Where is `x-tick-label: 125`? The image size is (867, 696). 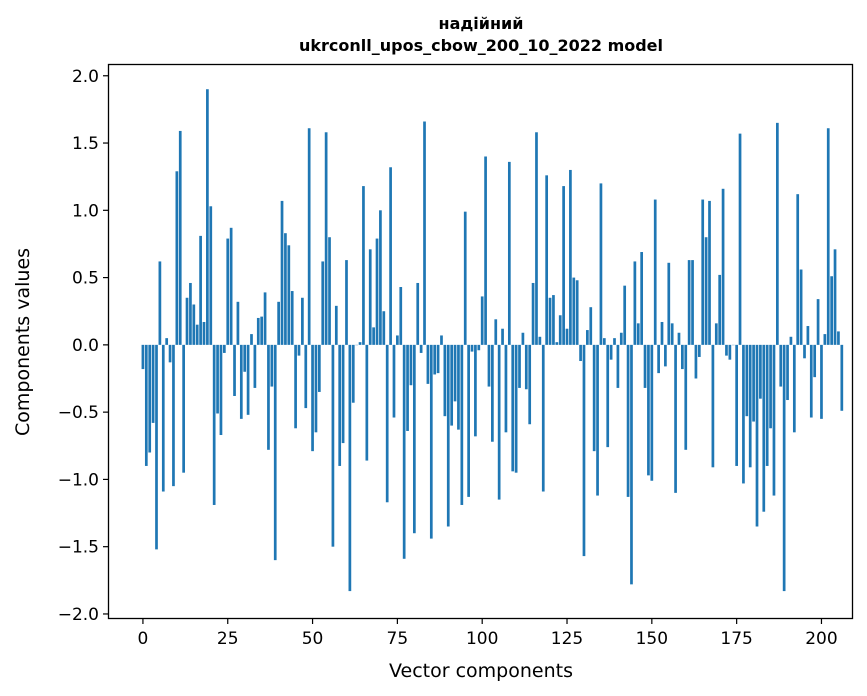 x-tick-label: 125 is located at coordinates (567, 639).